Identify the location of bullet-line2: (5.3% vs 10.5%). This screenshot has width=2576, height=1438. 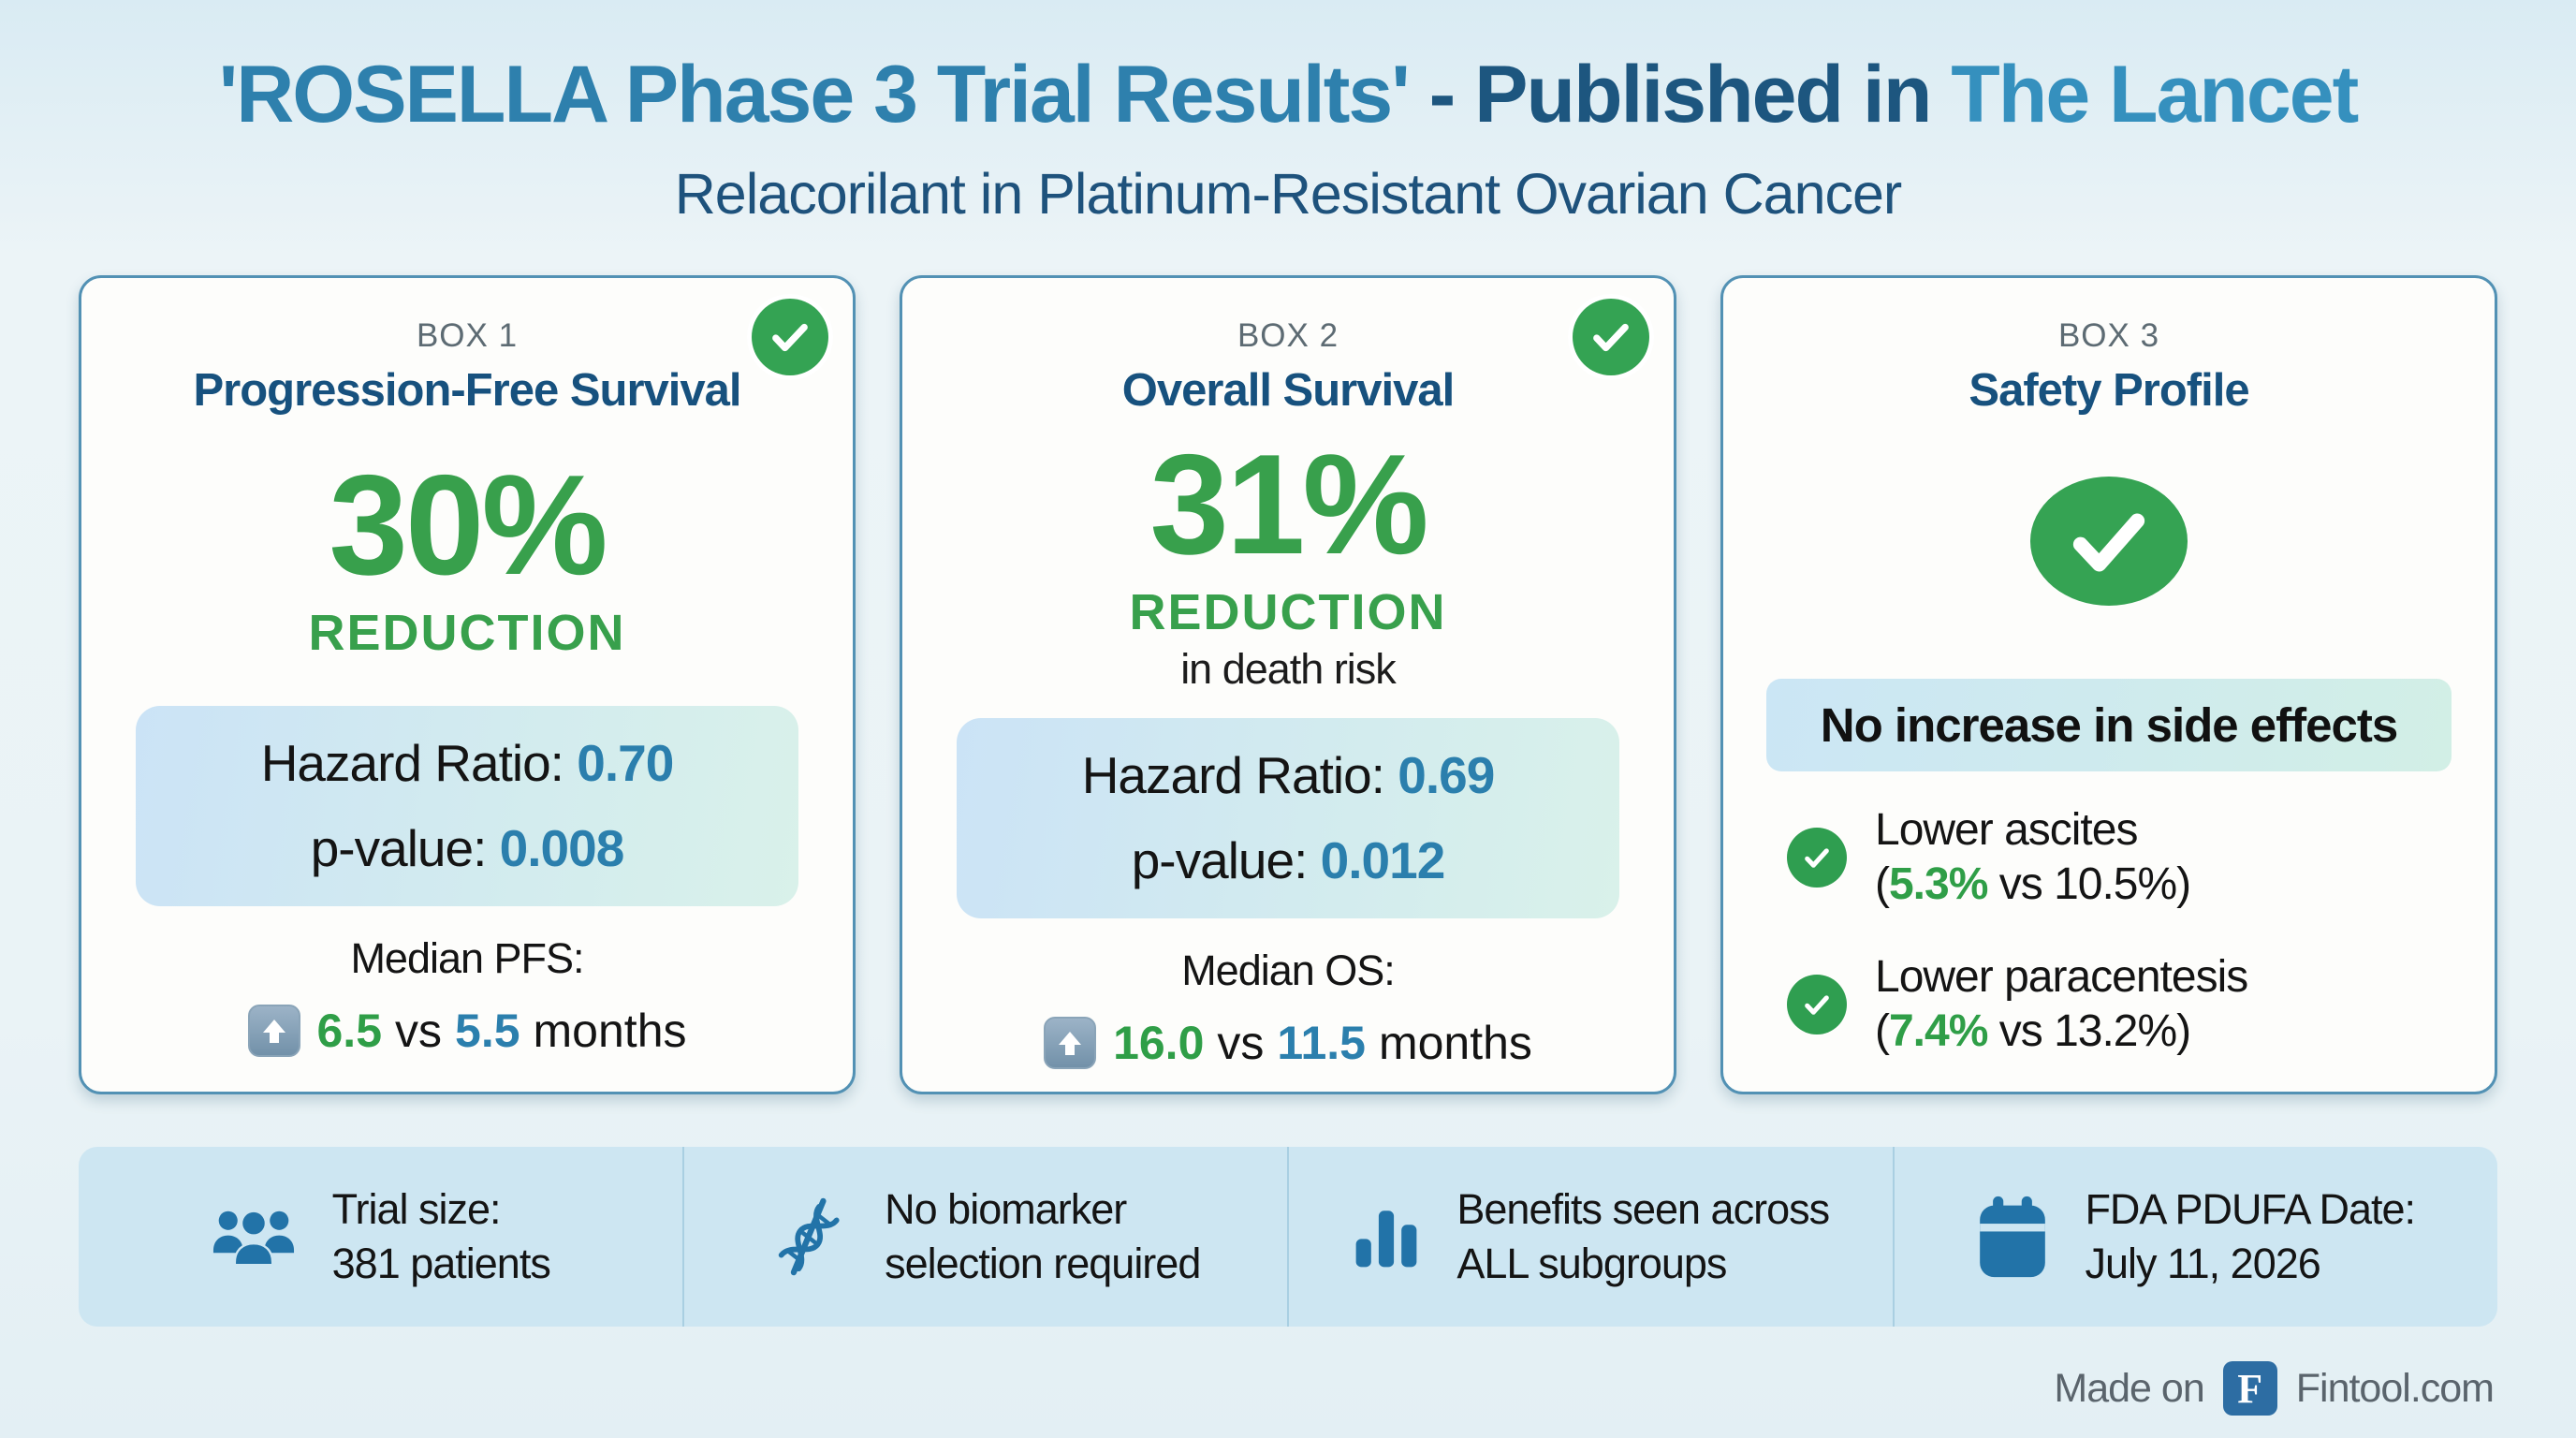
(2033, 885).